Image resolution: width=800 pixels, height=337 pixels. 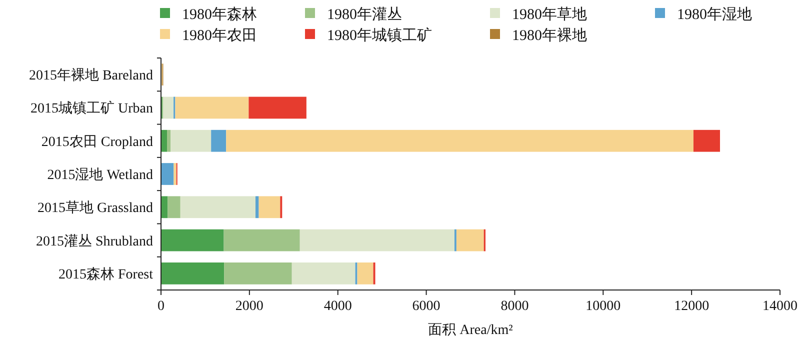 I want to click on y-tick-label: 2015城镇工矿 Urban, so click(x=91, y=108).